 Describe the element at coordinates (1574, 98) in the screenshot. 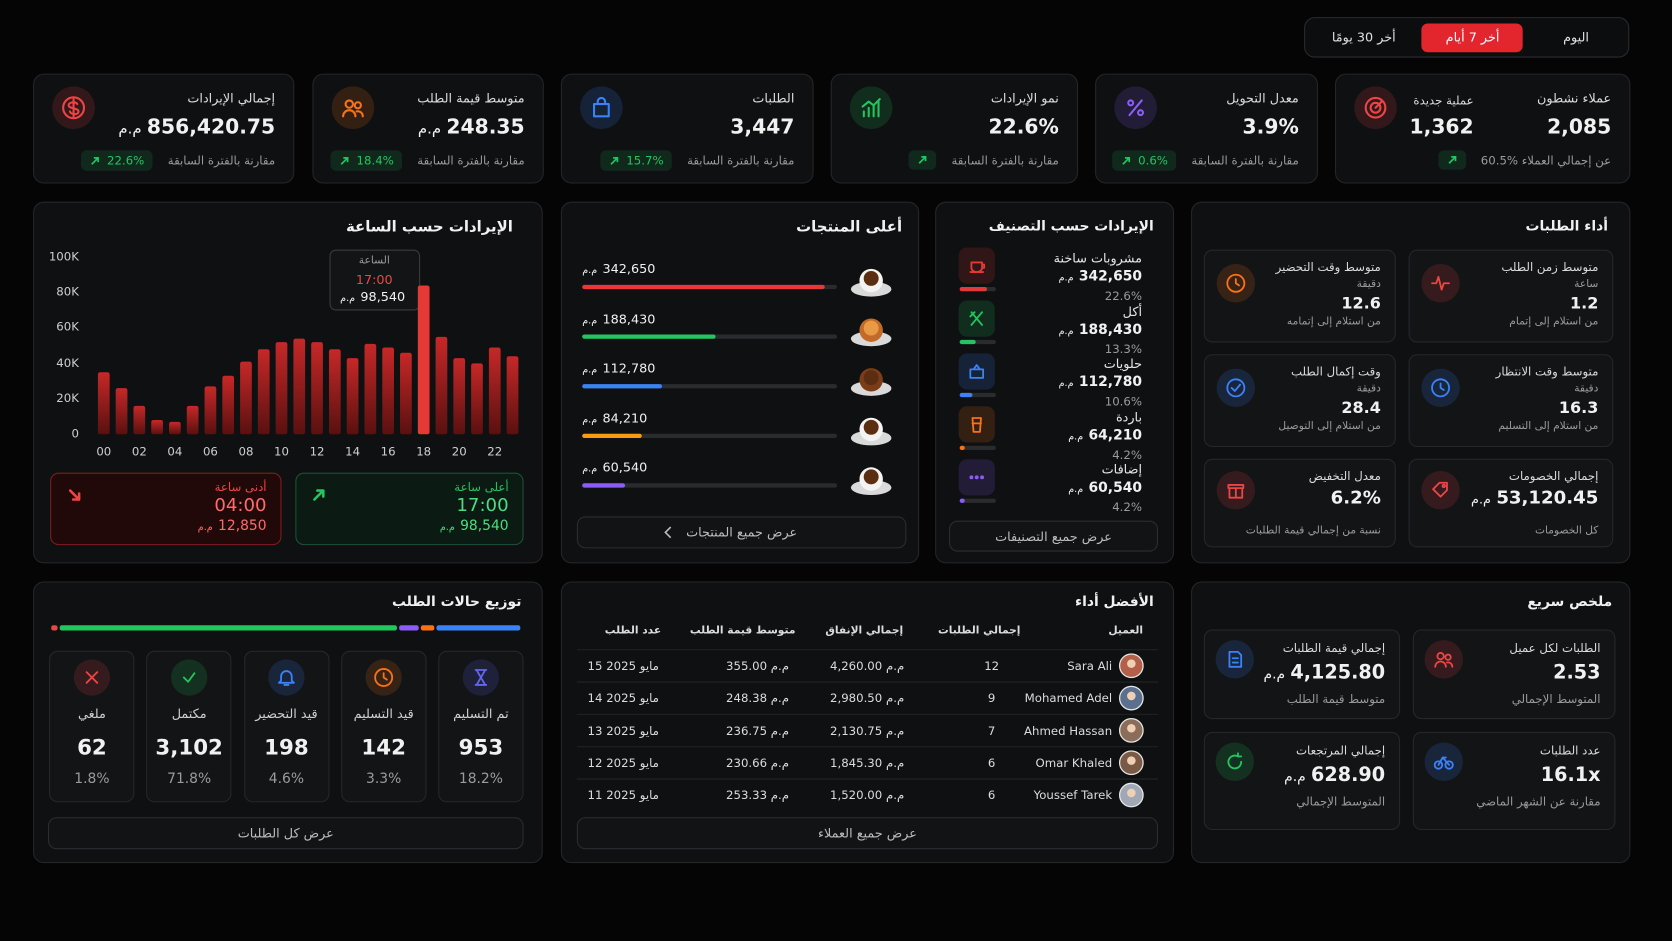

I see `kpi-title: عملاء نشطون` at that location.